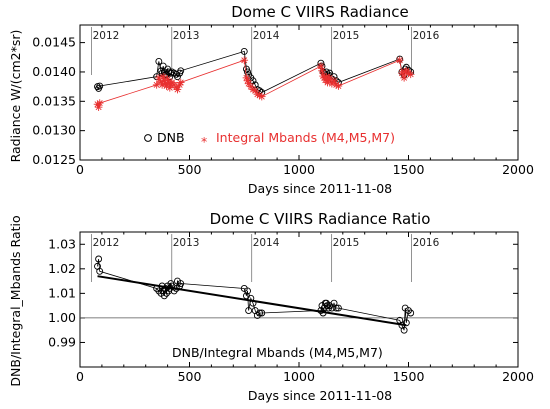 The width and height of the screenshot is (550, 409). Describe the element at coordinates (15, 96) in the screenshot. I see `y-axis-label: Radiance W/(cm2*sr)` at that location.